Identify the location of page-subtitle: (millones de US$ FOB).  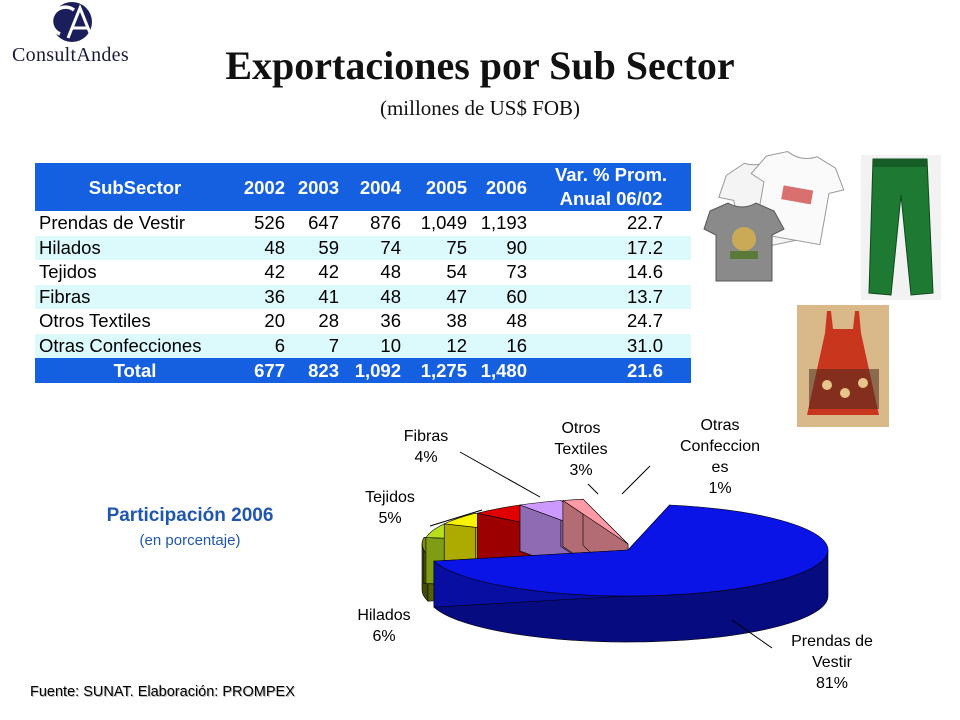
(480, 108).